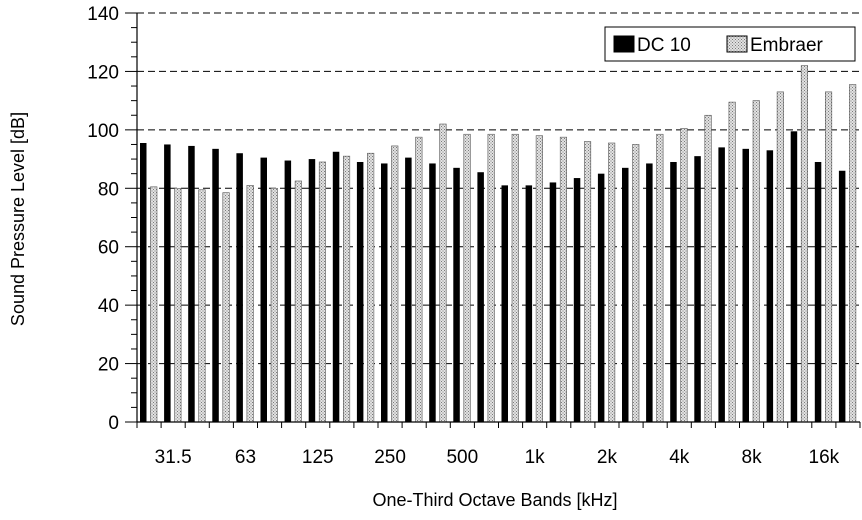 The height and width of the screenshot is (520, 862). What do you see at coordinates (390, 457) in the screenshot?
I see `x-tick-label: 250` at bounding box center [390, 457].